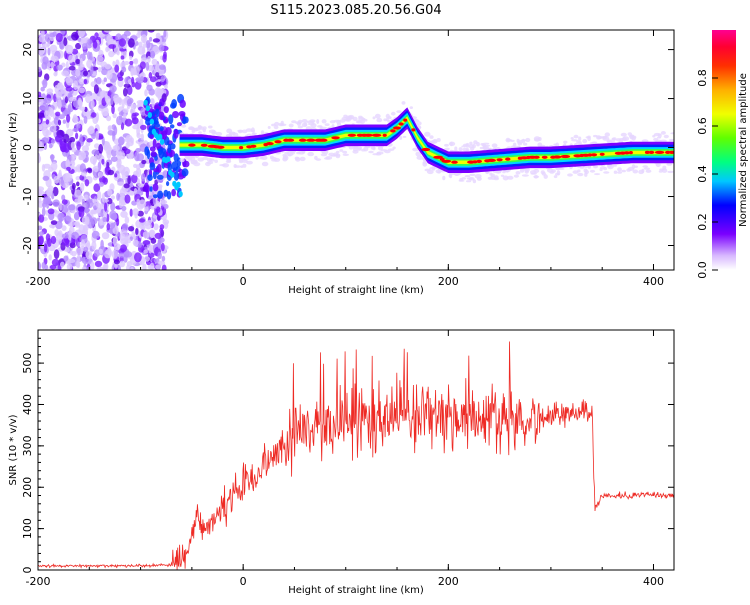  What do you see at coordinates (27, 404) in the screenshot?
I see `y-tick-label: 400` at bounding box center [27, 404].